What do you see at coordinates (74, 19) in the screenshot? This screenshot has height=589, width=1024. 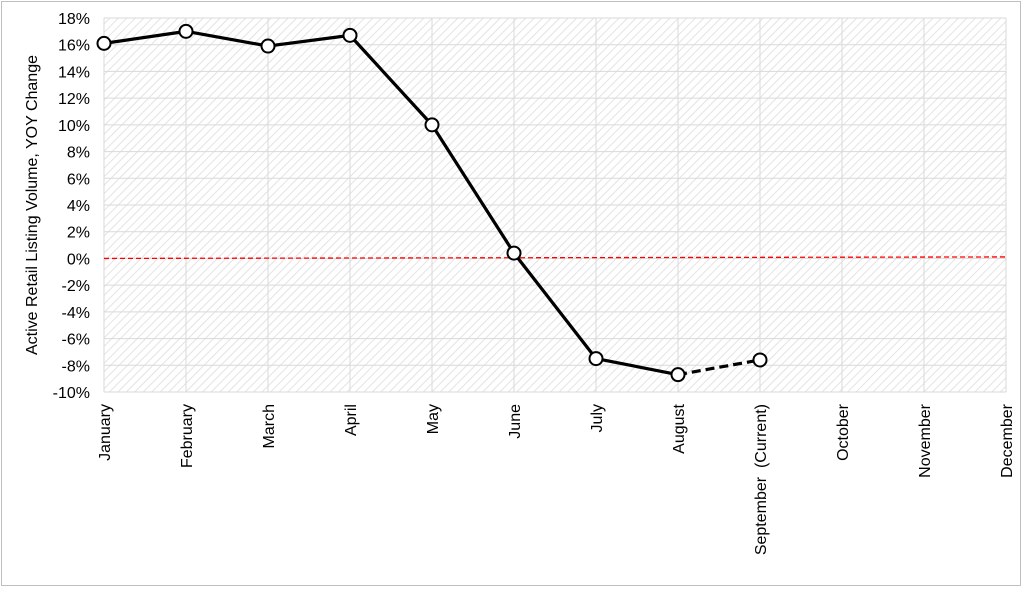 I see `y-tick-label: 18%` at bounding box center [74, 19].